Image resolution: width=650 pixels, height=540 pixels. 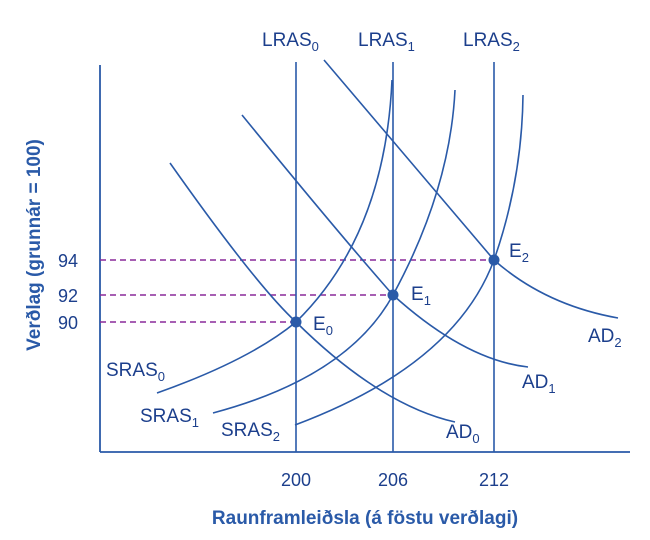 I want to click on y-tick-label-90: 90, so click(x=68, y=323).